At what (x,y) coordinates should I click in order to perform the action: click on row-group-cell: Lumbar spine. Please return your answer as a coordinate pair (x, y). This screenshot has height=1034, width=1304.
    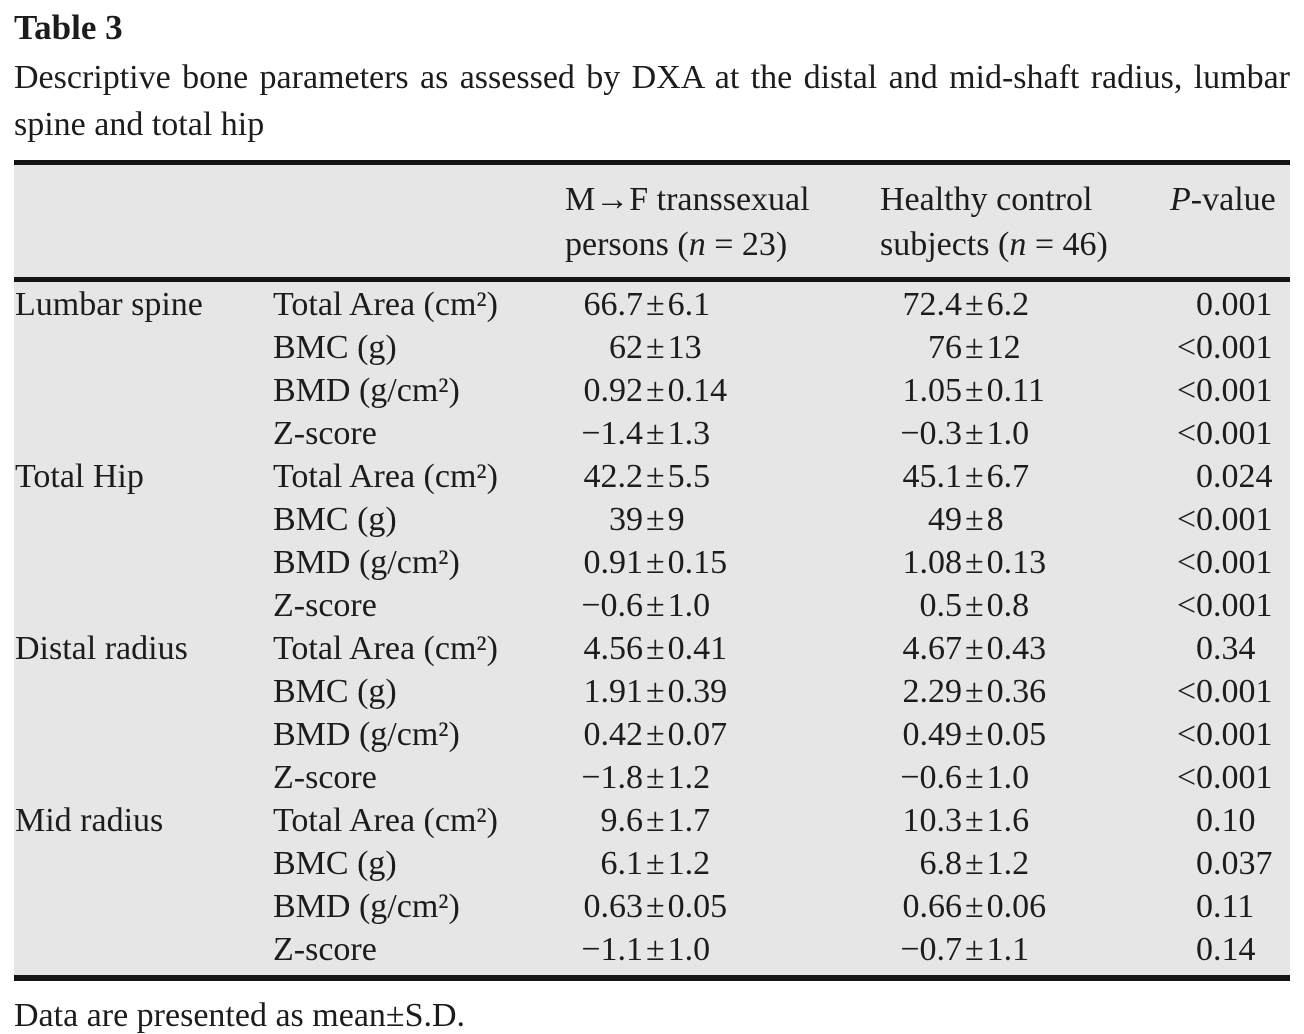
    Looking at the image, I should click on (109, 304).